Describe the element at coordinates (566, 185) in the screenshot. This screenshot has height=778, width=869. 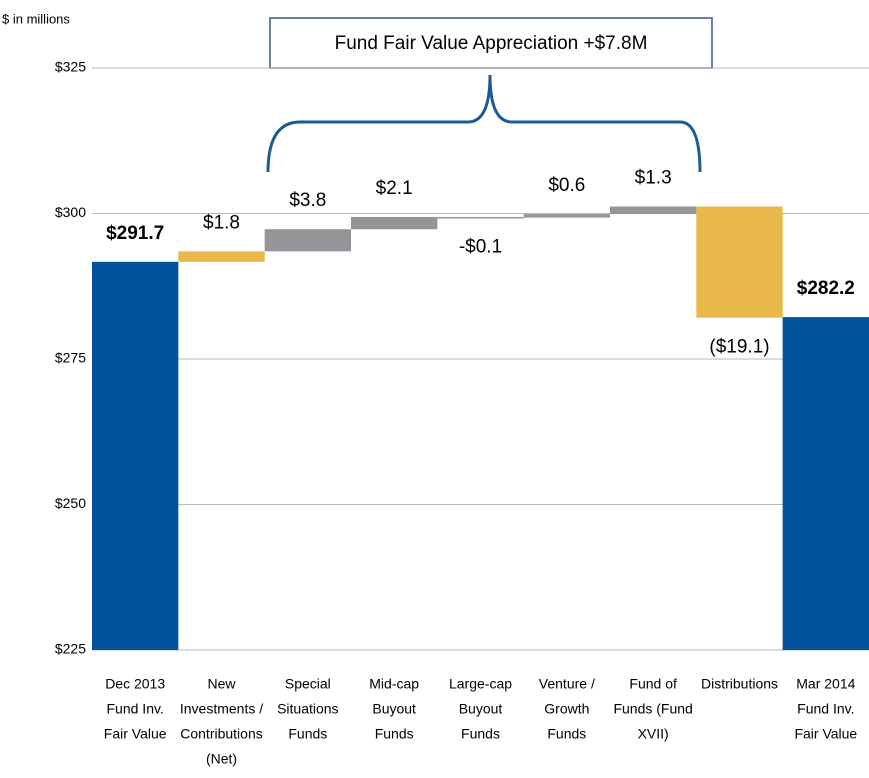
I see `value-label: $0.6` at that location.